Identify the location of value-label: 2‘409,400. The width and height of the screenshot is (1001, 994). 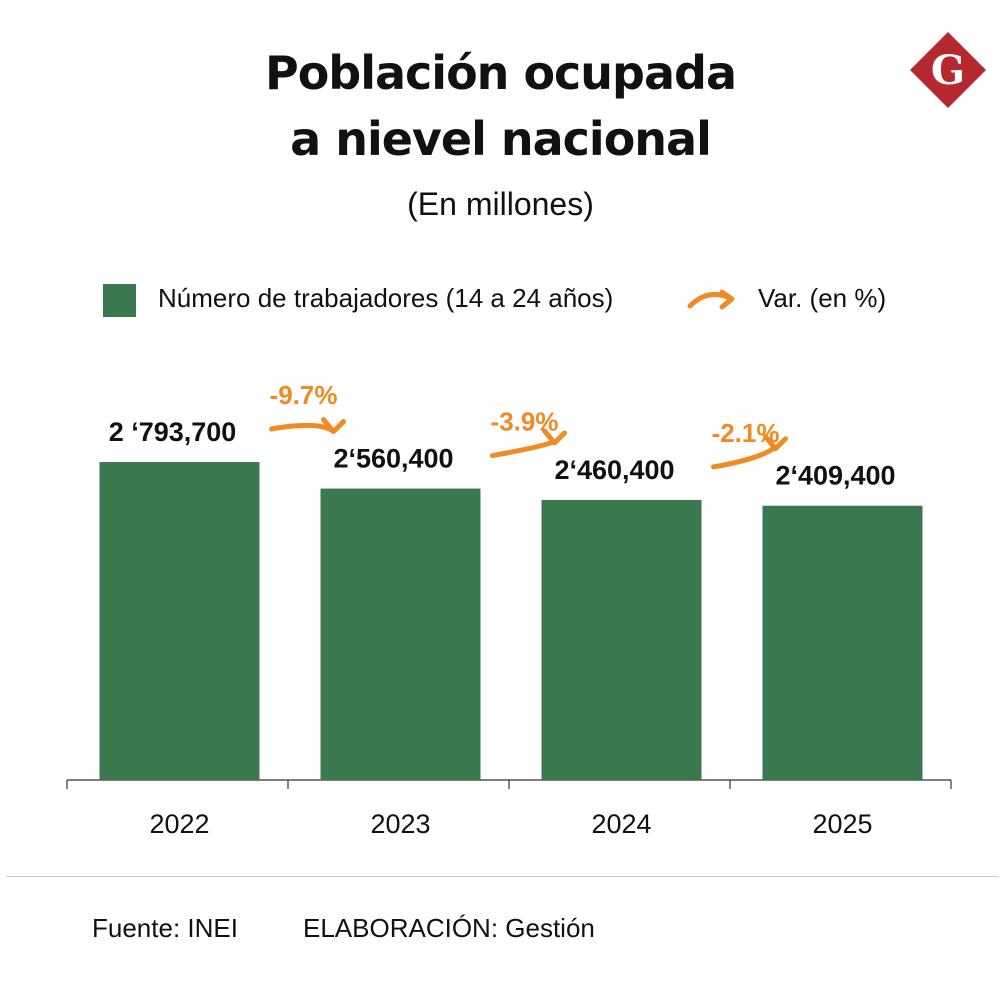
(835, 476).